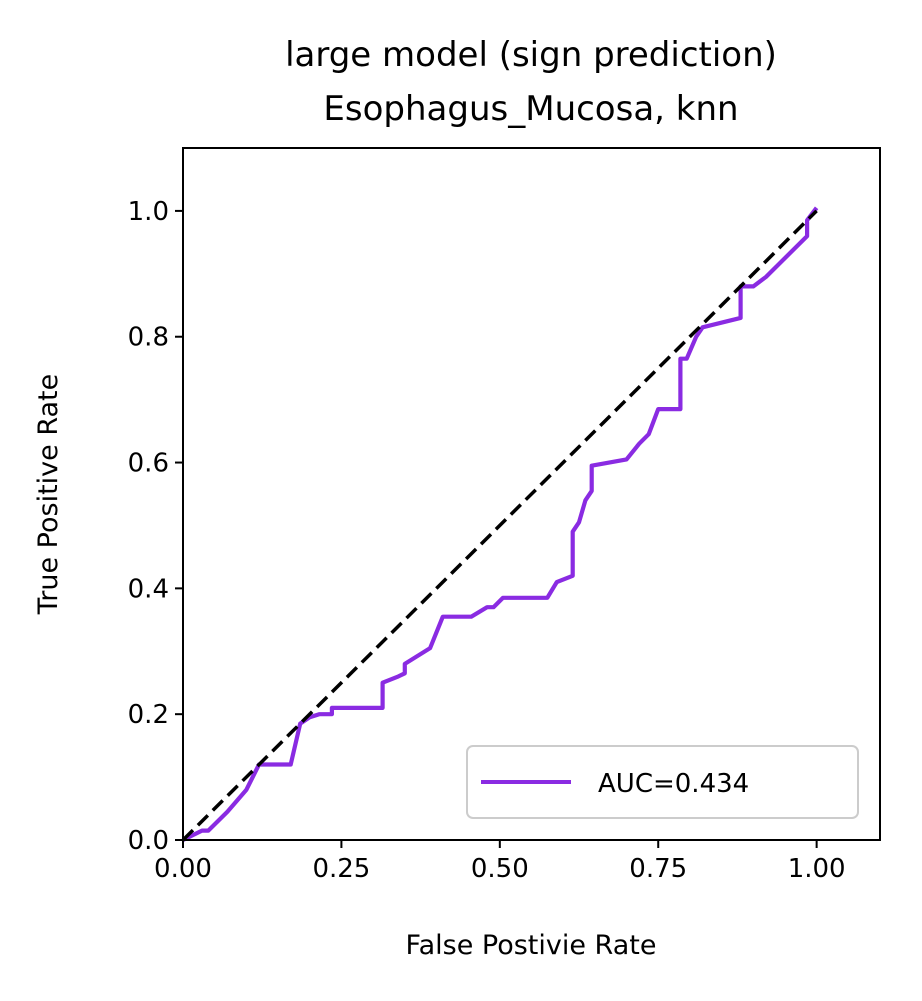 The height and width of the screenshot is (1001, 922). I want to click on y-tick-label: 0.8, so click(148, 338).